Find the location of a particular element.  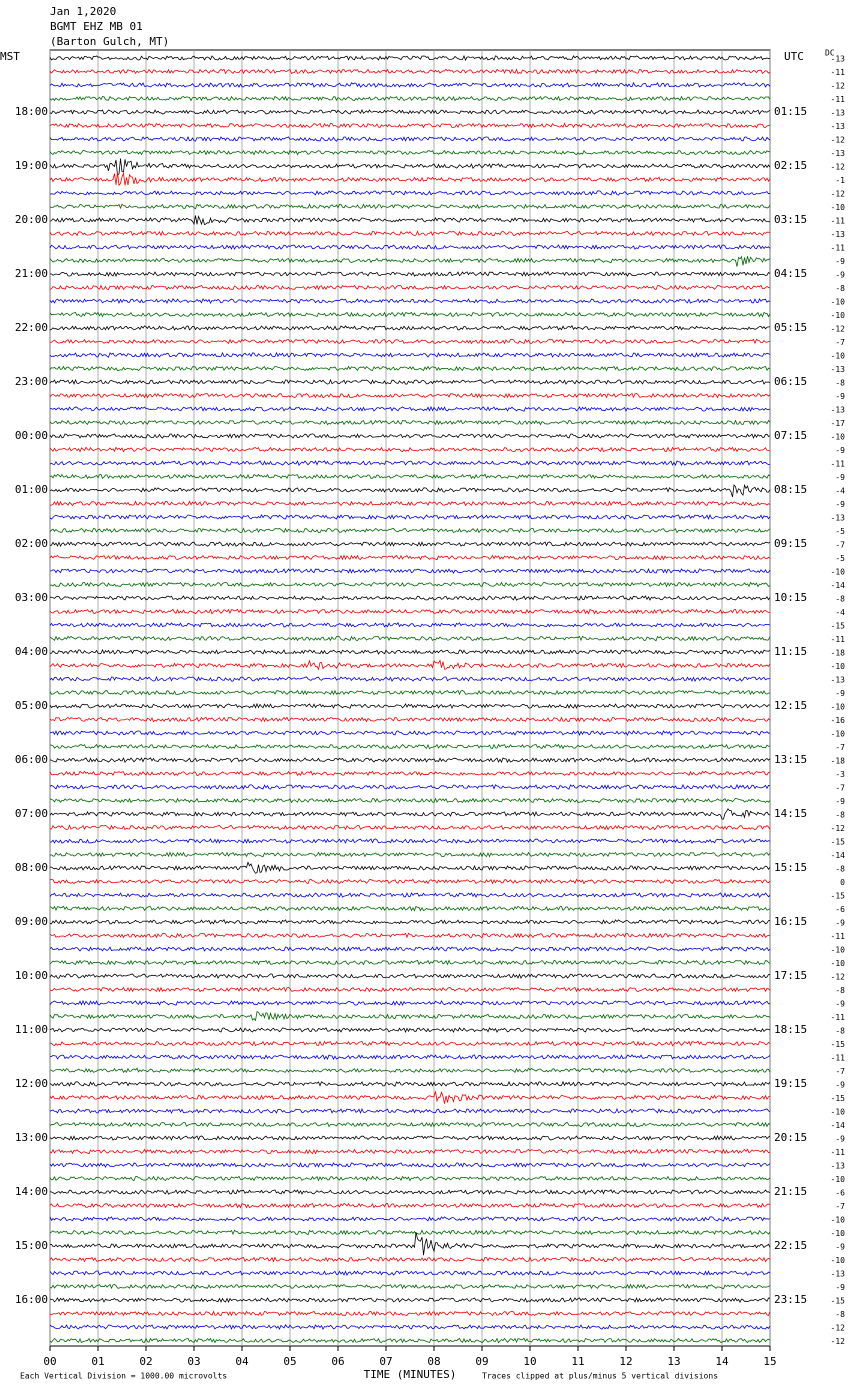

dc-offset: -3 is located at coordinates (840, 774).